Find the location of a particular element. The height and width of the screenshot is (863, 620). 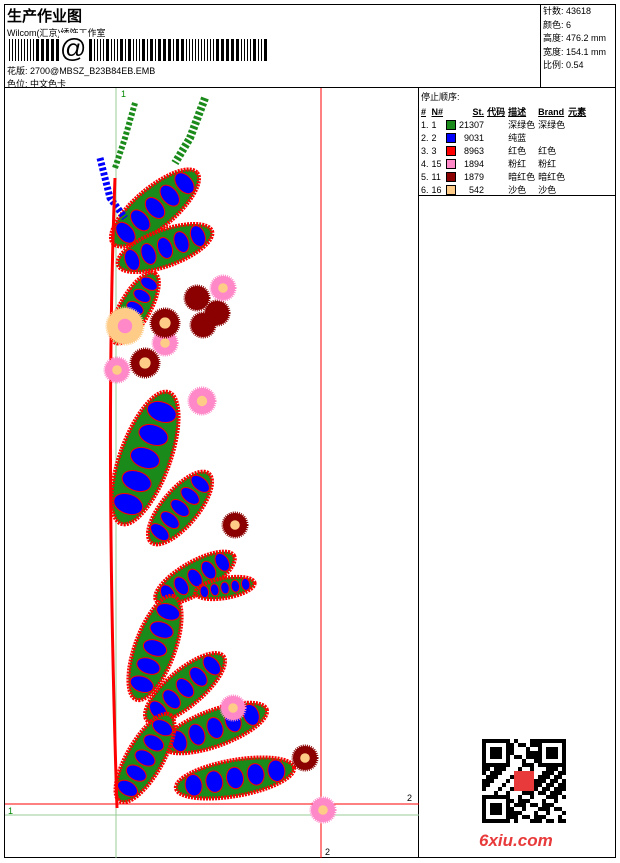

color-row: 2. 2 9031 纯蓝 is located at coordinates (474, 138).